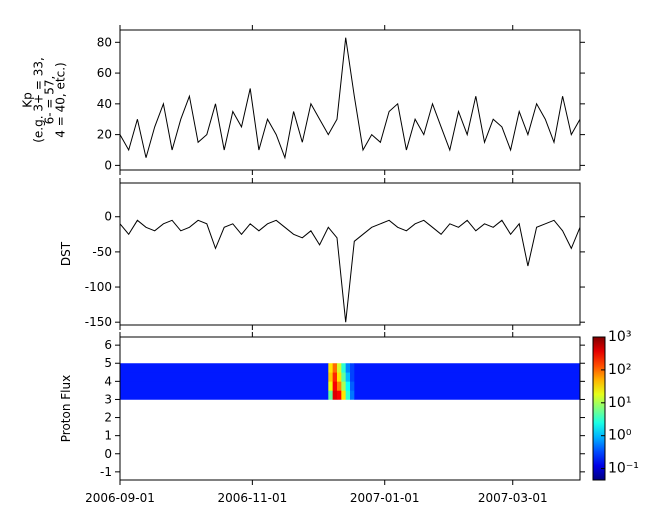  What do you see at coordinates (108, 418) in the screenshot?
I see `y-tick-label: 2` at bounding box center [108, 418].